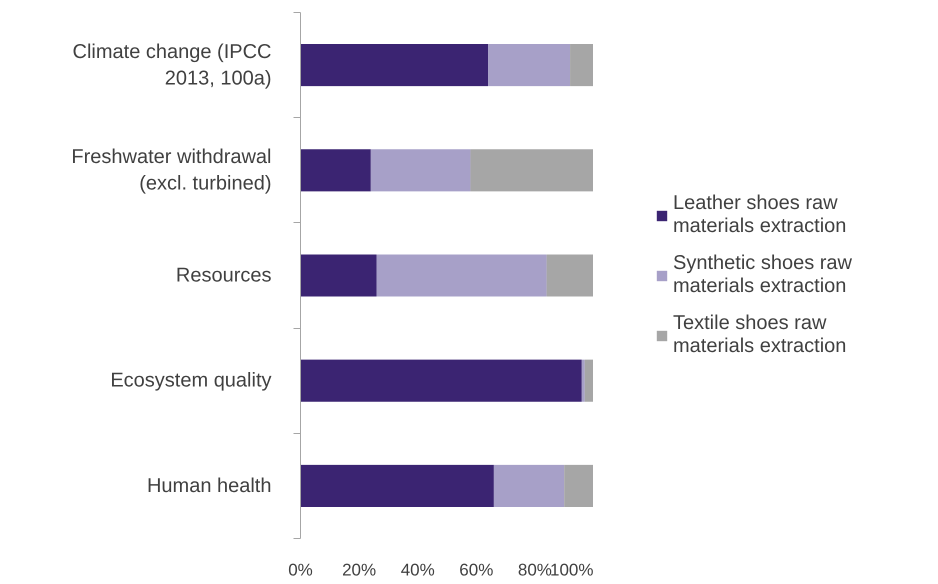  Describe the element at coordinates (759, 215) in the screenshot. I see `legend-label: Leather shoes raw materials extraction` at that location.